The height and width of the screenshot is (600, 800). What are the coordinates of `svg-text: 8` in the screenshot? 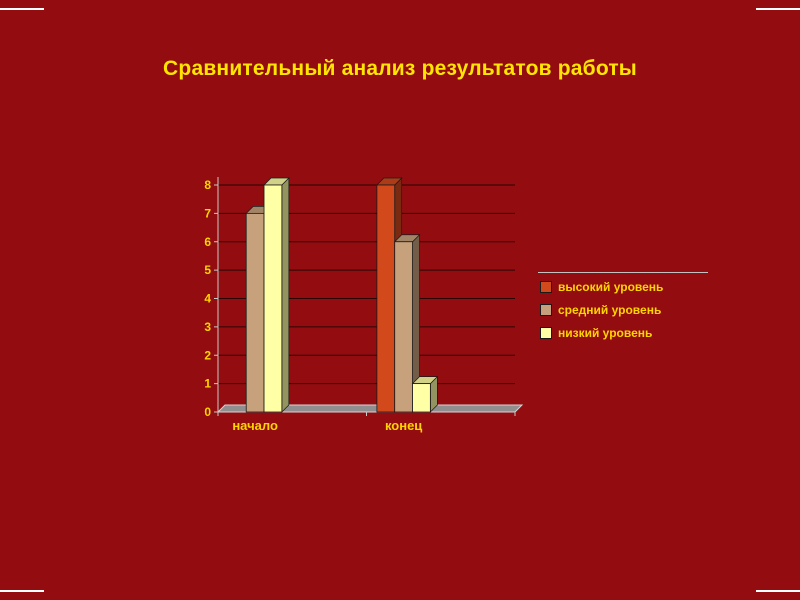 It's located at (207, 185).